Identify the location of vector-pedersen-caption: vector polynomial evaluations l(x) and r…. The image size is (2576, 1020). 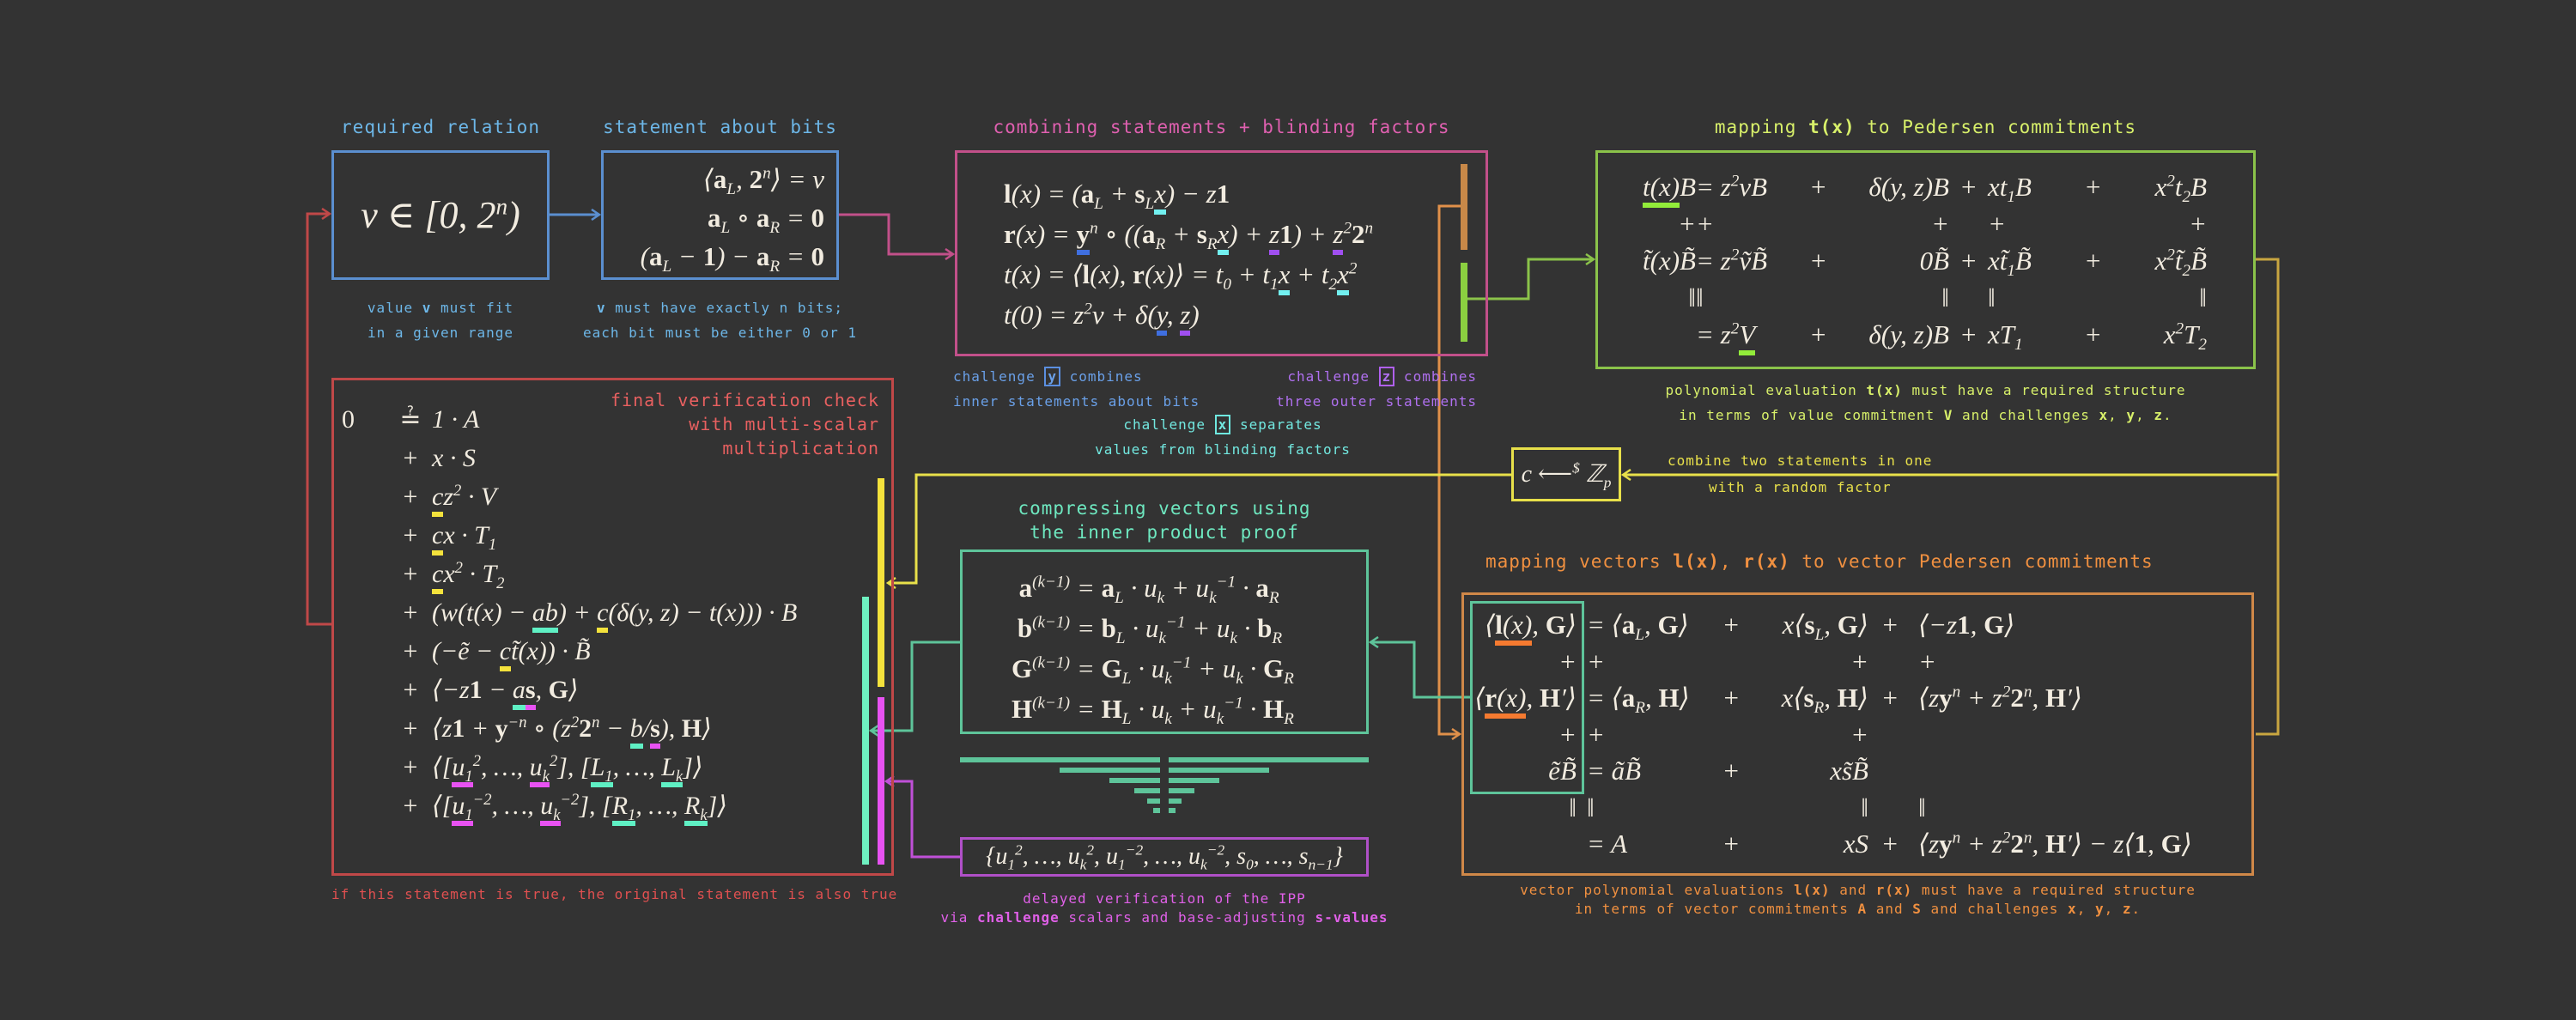
(1858, 900).